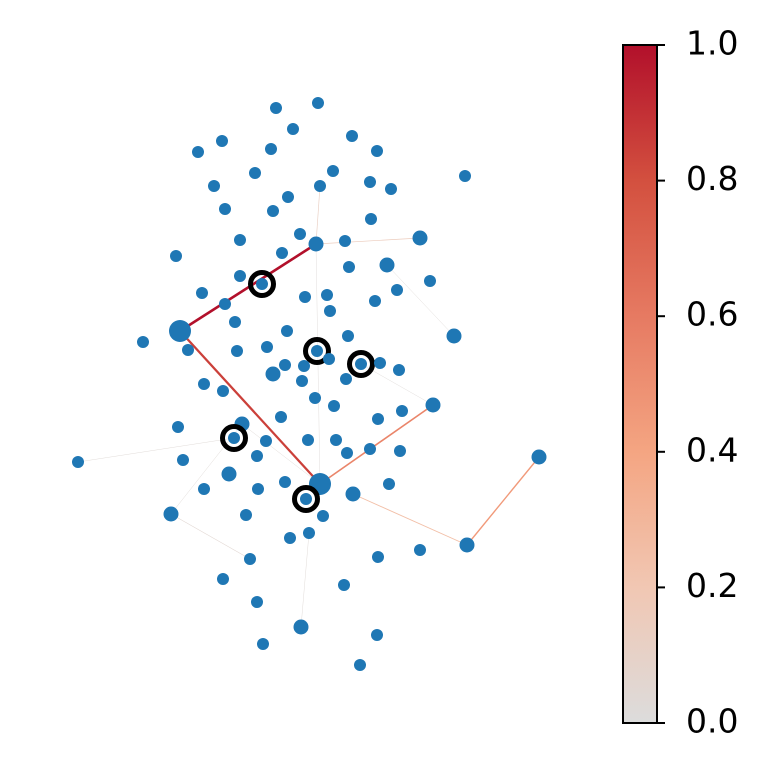 This screenshot has height=783, width=782. Describe the element at coordinates (712, 449) in the screenshot. I see `colorbar-tick-label: 0.4` at that location.